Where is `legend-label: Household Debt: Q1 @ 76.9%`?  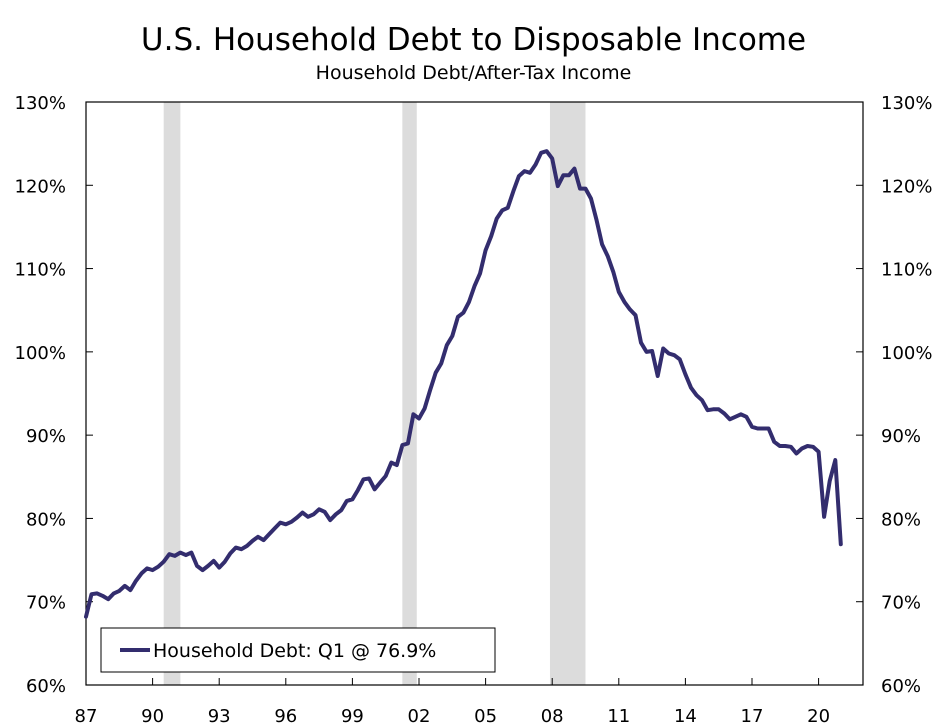
legend-label: Household Debt: Q1 @ 76.9% is located at coordinates (294, 651).